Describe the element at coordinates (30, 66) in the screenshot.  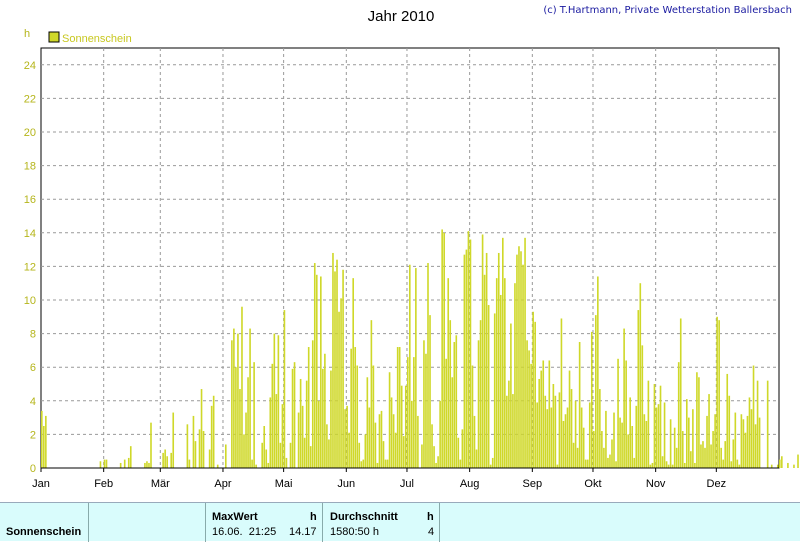
I see `y-tick-label: 24` at that location.